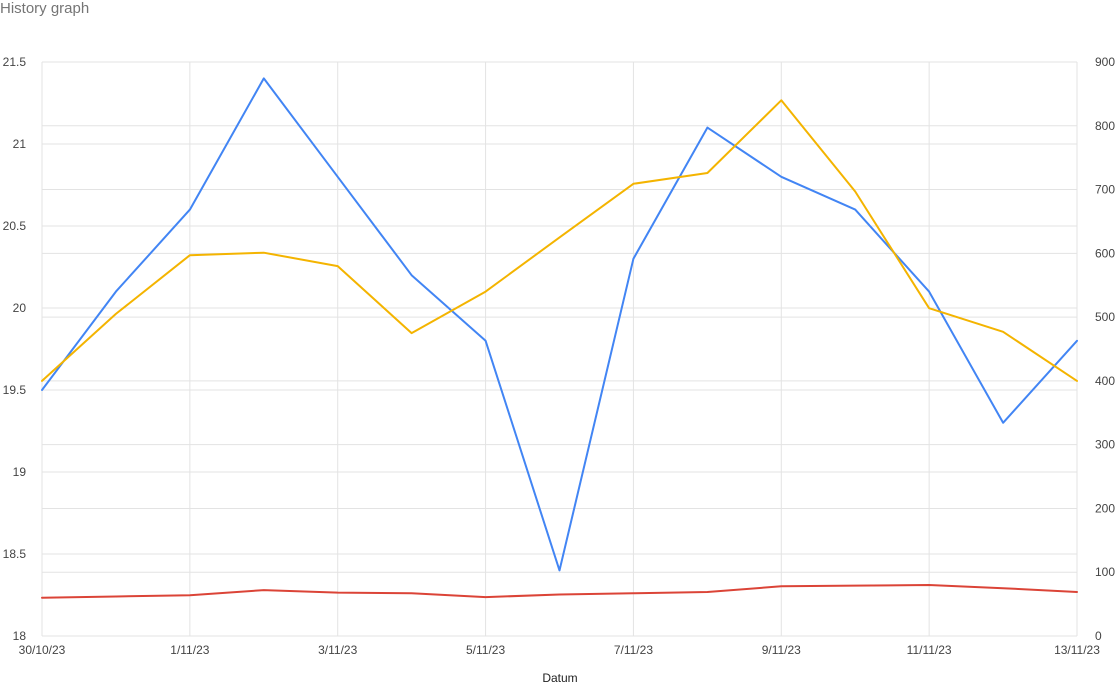 The height and width of the screenshot is (686, 1116). I want to click on chart-title: History graph, so click(45, 8).